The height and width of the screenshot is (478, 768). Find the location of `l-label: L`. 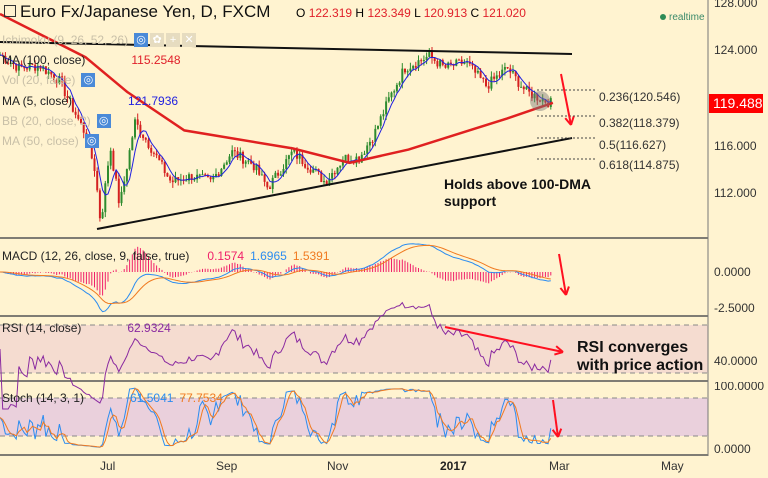

l-label: L is located at coordinates (417, 13).